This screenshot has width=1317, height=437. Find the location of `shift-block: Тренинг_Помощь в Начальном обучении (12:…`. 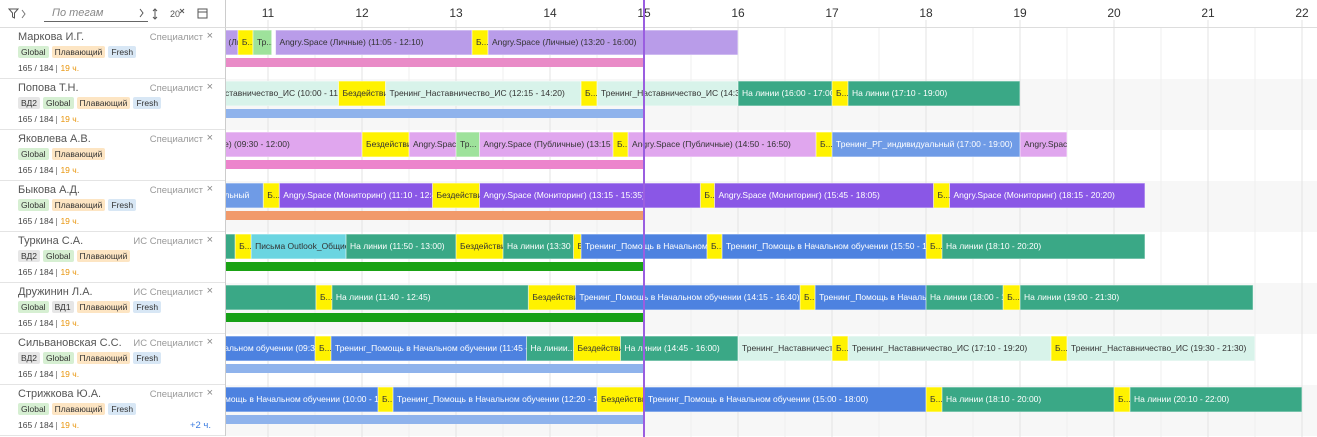

shift-block: Тренинг_Помощь в Начальном обучении (12:… is located at coordinates (505, 399).